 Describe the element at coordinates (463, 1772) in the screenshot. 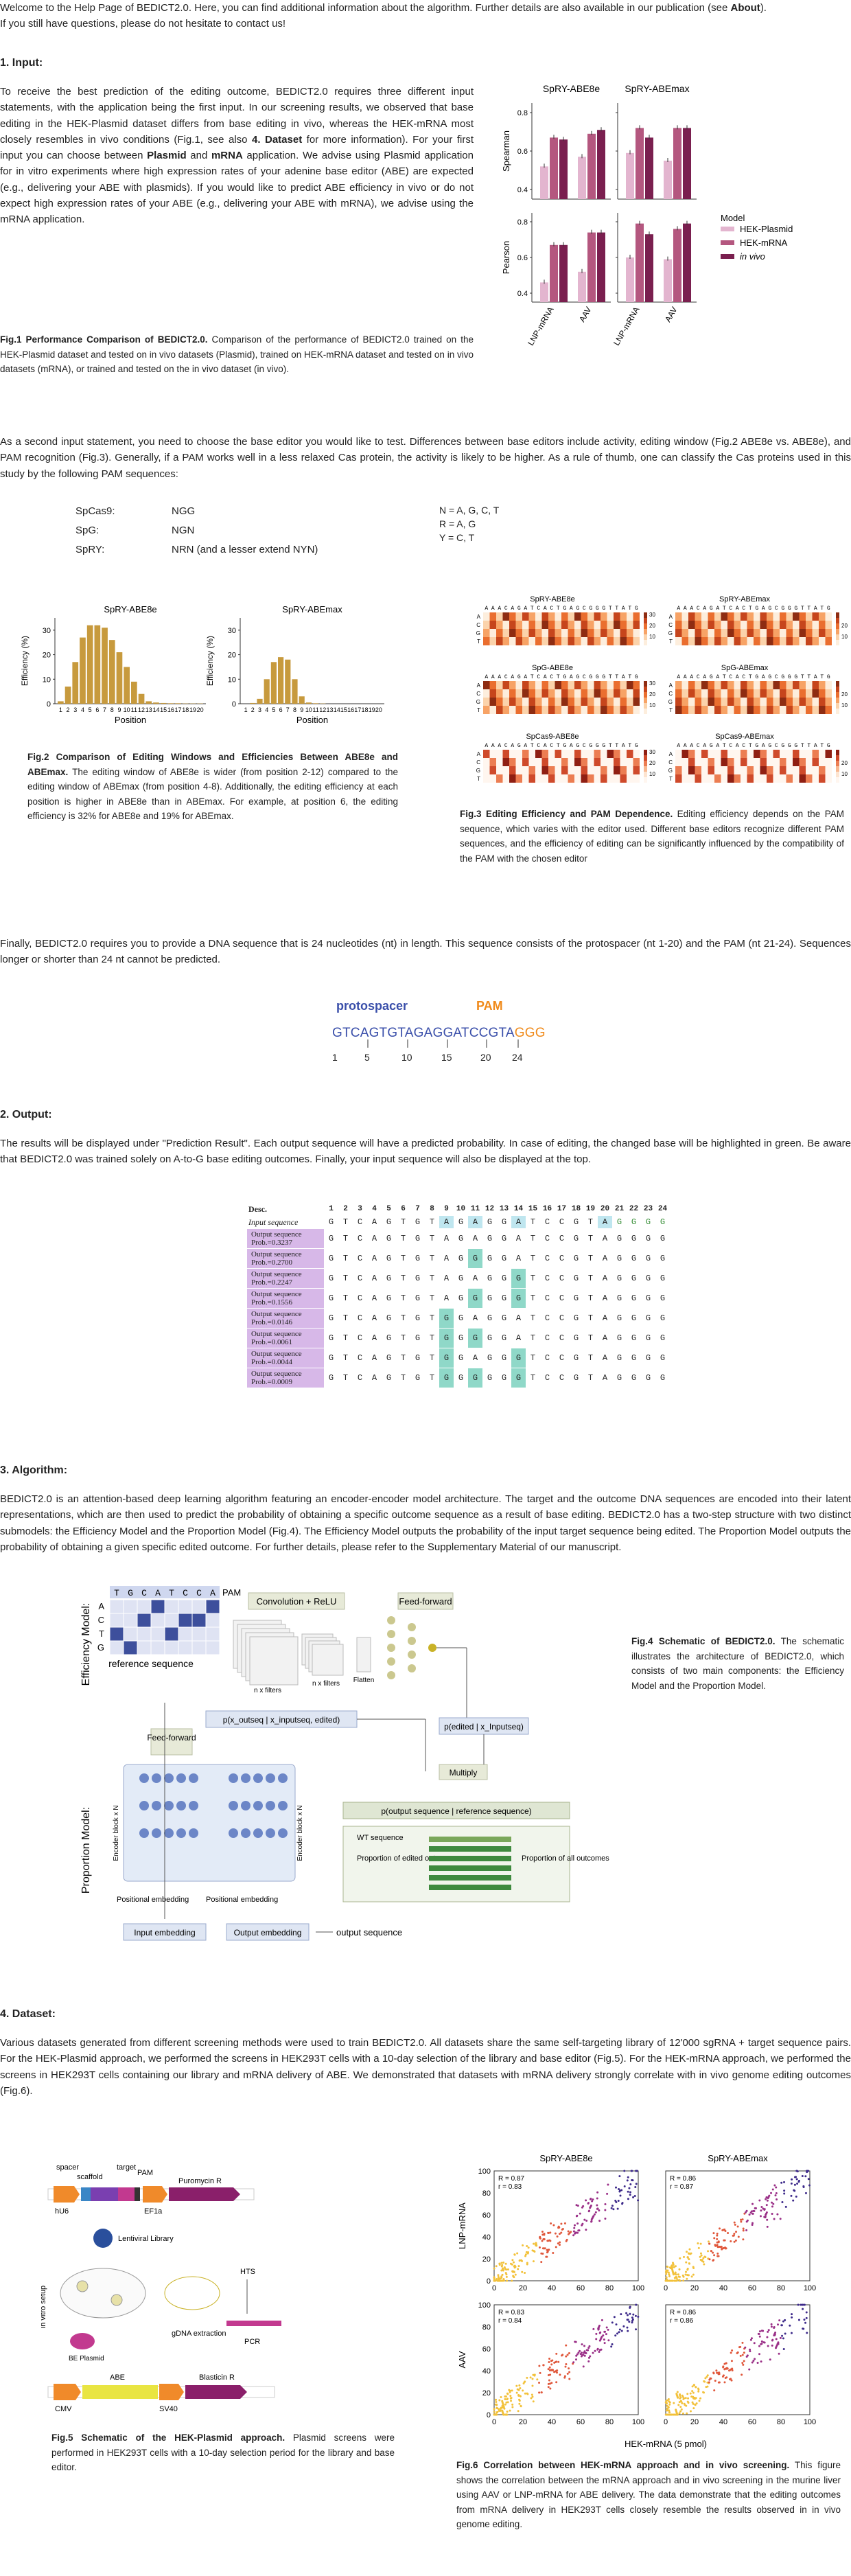

I see `multiply-box` at that location.